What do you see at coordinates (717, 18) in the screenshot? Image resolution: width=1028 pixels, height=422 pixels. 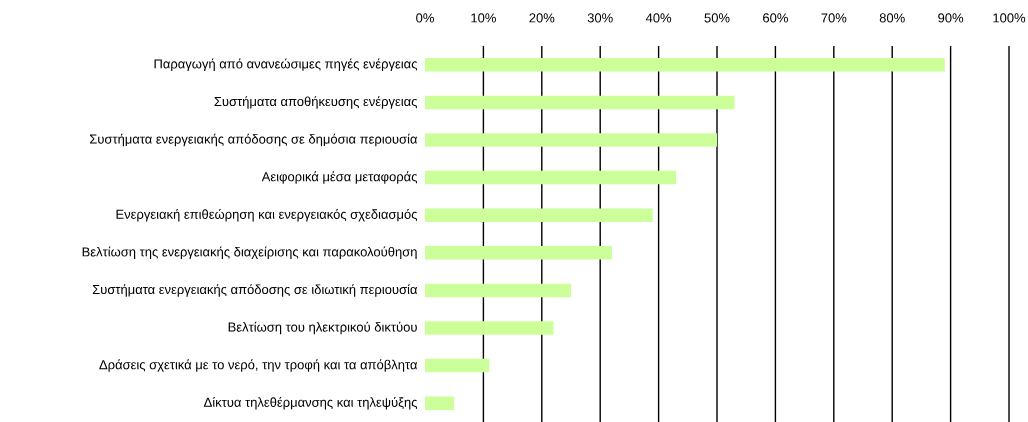 I see `x-tick-label: 50%` at bounding box center [717, 18].